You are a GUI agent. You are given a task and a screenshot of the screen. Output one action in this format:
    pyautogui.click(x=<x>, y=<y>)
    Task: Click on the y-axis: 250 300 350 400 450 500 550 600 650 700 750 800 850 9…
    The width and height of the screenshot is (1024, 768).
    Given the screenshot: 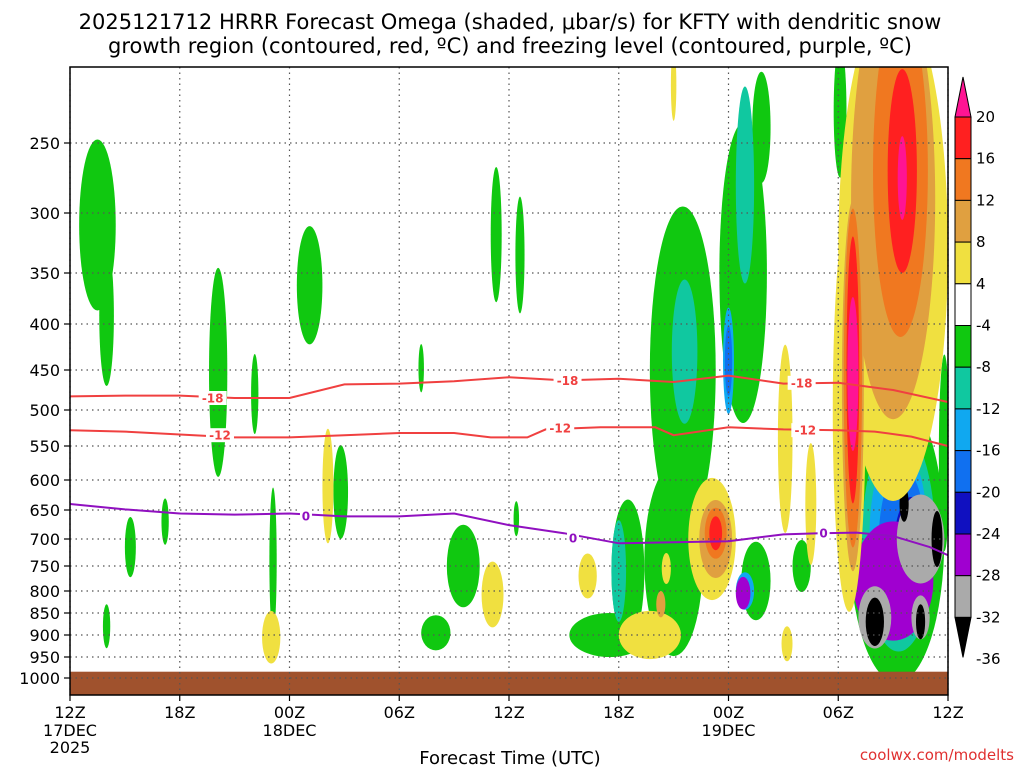 What is the action you would take?
    pyautogui.click(x=44, y=411)
    